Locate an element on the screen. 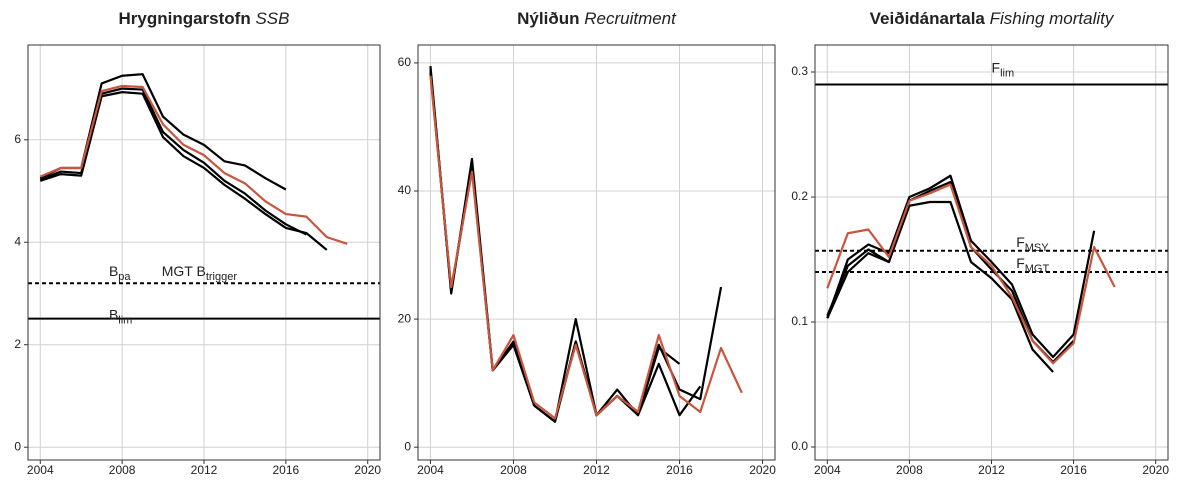 The height and width of the screenshot is (490, 1179). label-sub: MGT is located at coordinates (1037, 269).